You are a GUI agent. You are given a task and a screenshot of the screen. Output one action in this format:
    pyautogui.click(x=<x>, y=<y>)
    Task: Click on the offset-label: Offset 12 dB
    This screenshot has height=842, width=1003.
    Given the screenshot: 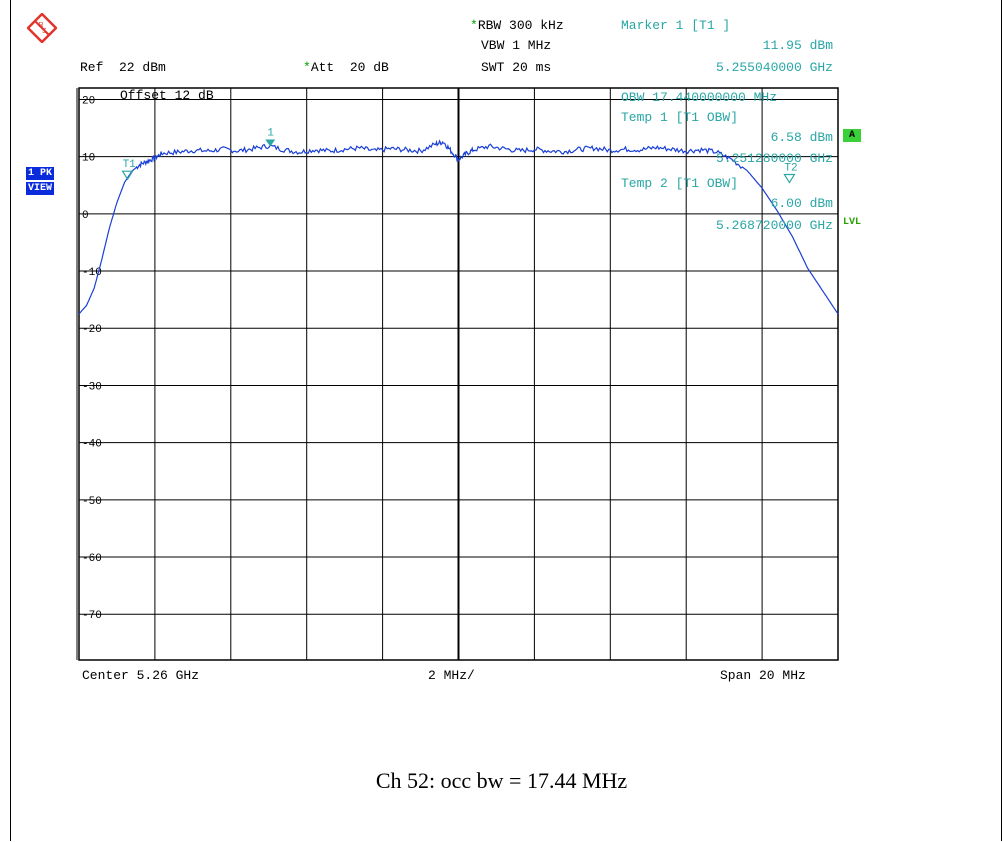 What is the action you would take?
    pyautogui.click(x=167, y=95)
    